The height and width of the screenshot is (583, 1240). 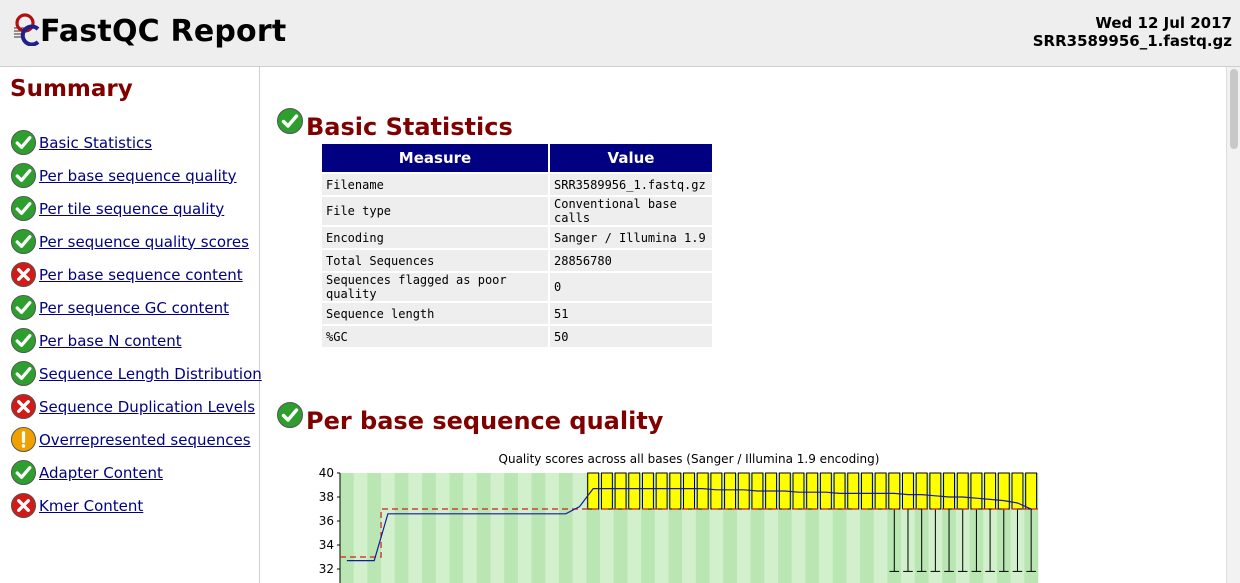 I want to click on y-tick-label: 40, so click(x=326, y=473).